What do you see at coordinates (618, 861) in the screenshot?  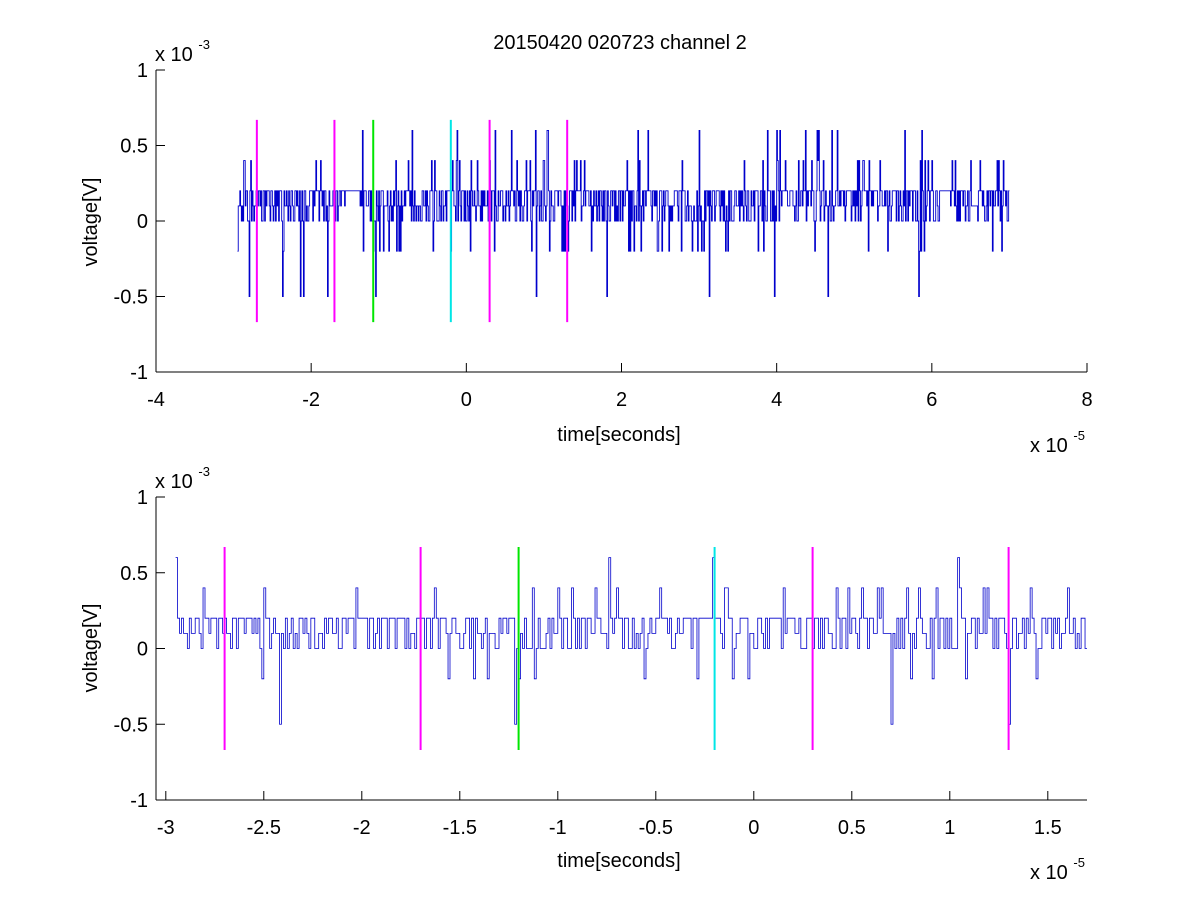 I see `x-axis-label-bottom: time[seconds]` at bounding box center [618, 861].